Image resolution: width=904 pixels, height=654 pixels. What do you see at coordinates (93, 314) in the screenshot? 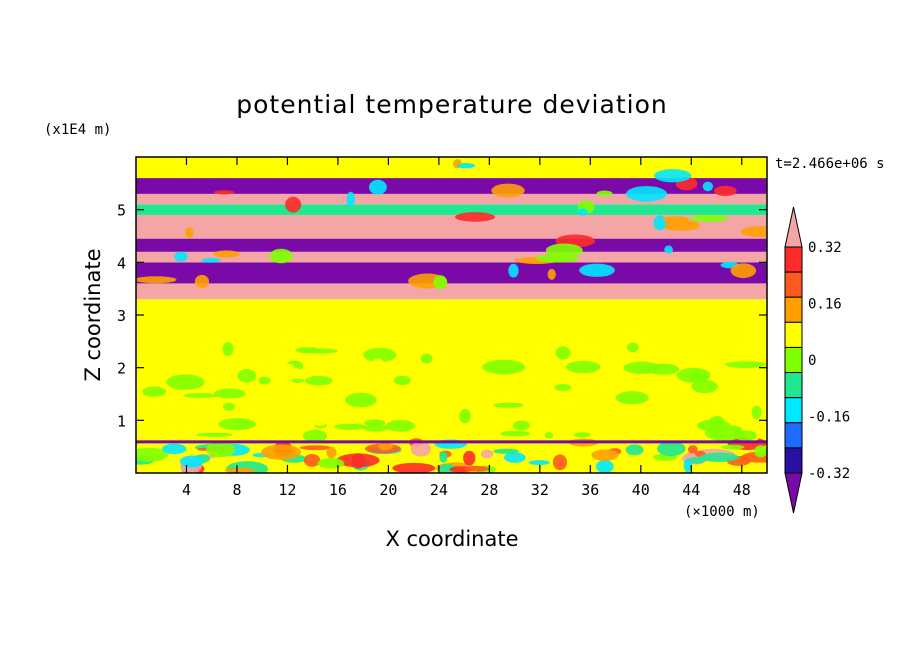
I see `y-axis-title: Z coordinate` at bounding box center [93, 314].